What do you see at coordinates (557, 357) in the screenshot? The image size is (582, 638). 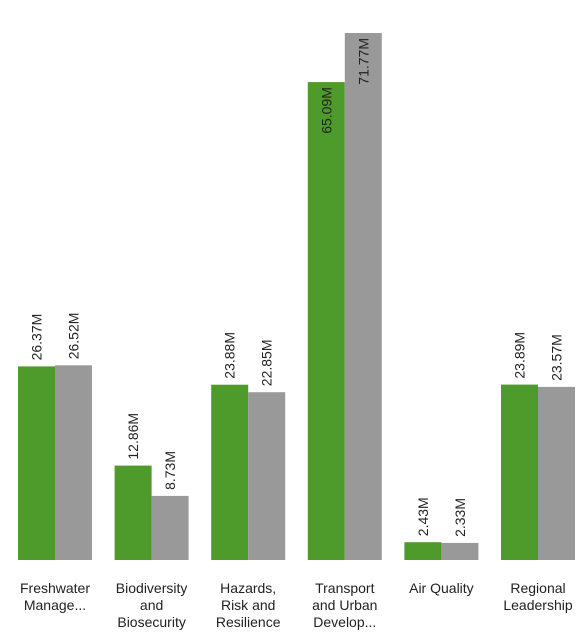 I see `data-label-series2-6: 23.57M` at bounding box center [557, 357].